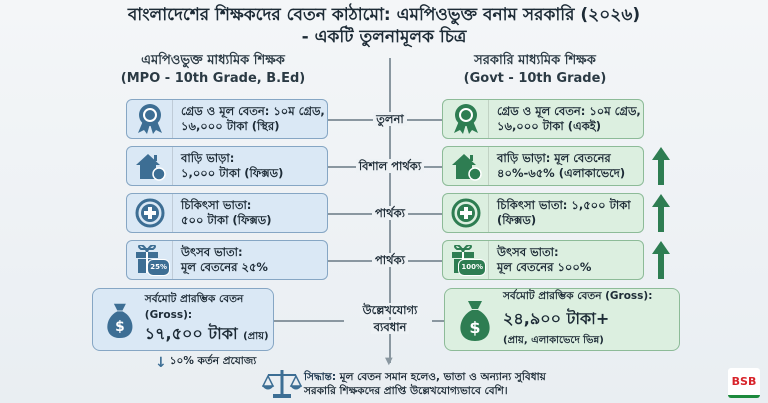  What do you see at coordinates (561, 173) in the screenshot?
I see `right-row-line-2: ৪০%-৬৫% (এলাকাভেদে)` at bounding box center [561, 173].